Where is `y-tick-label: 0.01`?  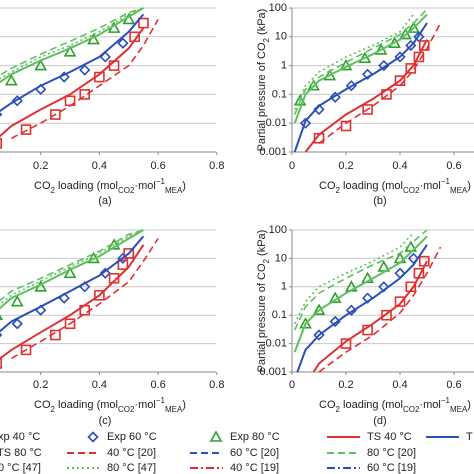 y-tick-label: 0.01 is located at coordinates (276, 344).